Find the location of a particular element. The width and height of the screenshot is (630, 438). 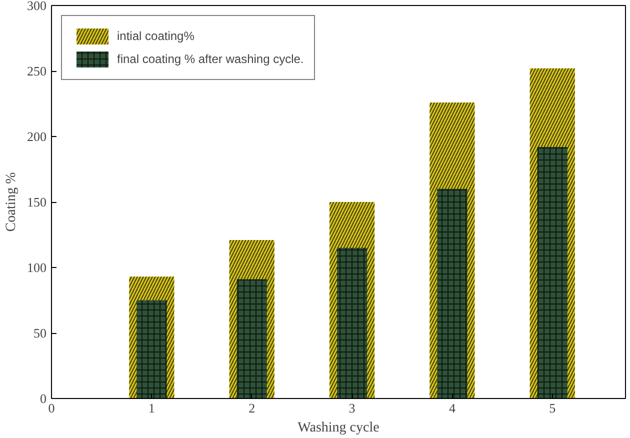

y-tick-label: 50 is located at coordinates (40, 333).